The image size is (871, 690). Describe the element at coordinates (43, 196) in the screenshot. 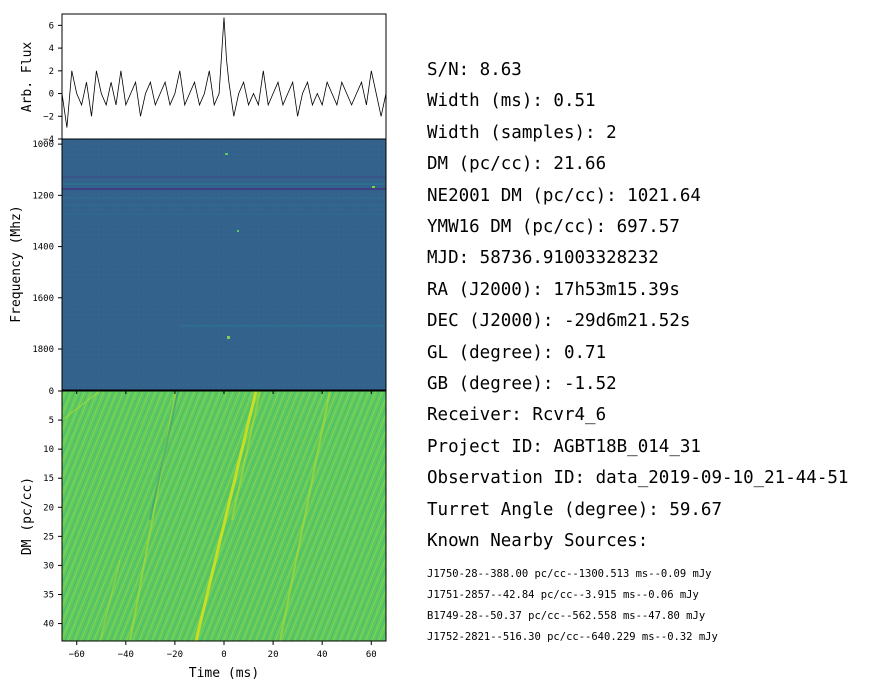

I see `frequency-ytick-label: 1200` at that location.